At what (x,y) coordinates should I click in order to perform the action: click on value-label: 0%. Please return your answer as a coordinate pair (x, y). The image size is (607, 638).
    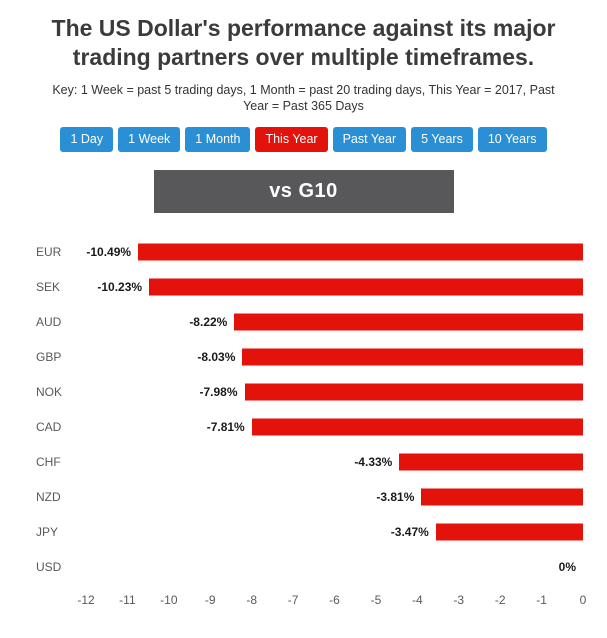
    Looking at the image, I should click on (567, 567).